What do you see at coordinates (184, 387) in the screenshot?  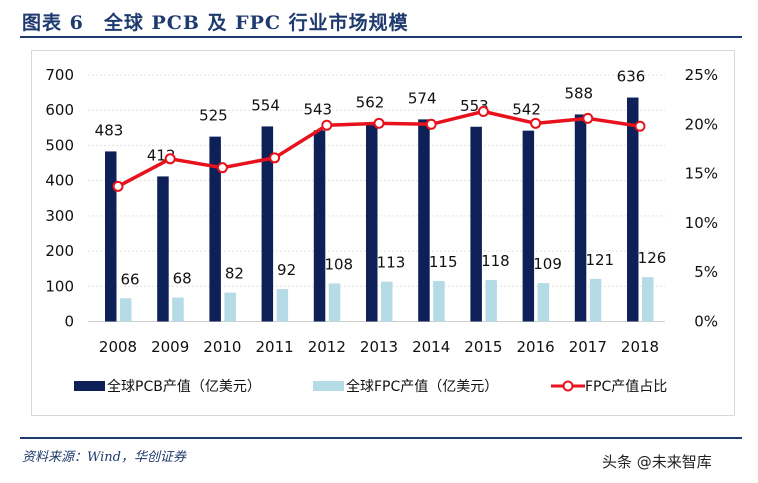 I see `legend-label-pcb: 全球PCB产值（亿美元）` at bounding box center [184, 387].